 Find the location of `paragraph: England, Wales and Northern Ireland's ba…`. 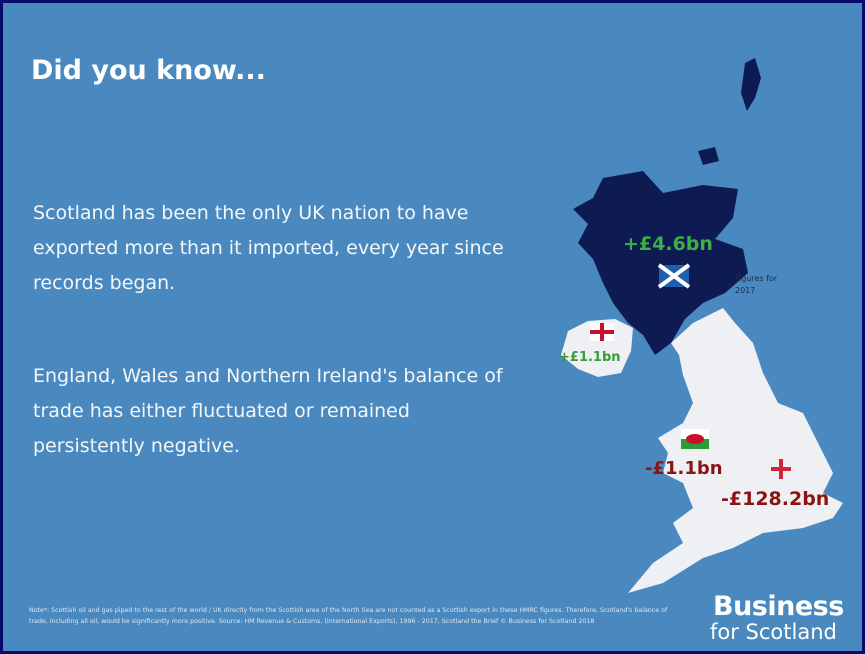

paragraph: England, Wales and Northern Ireland's ba… is located at coordinates (268, 411).